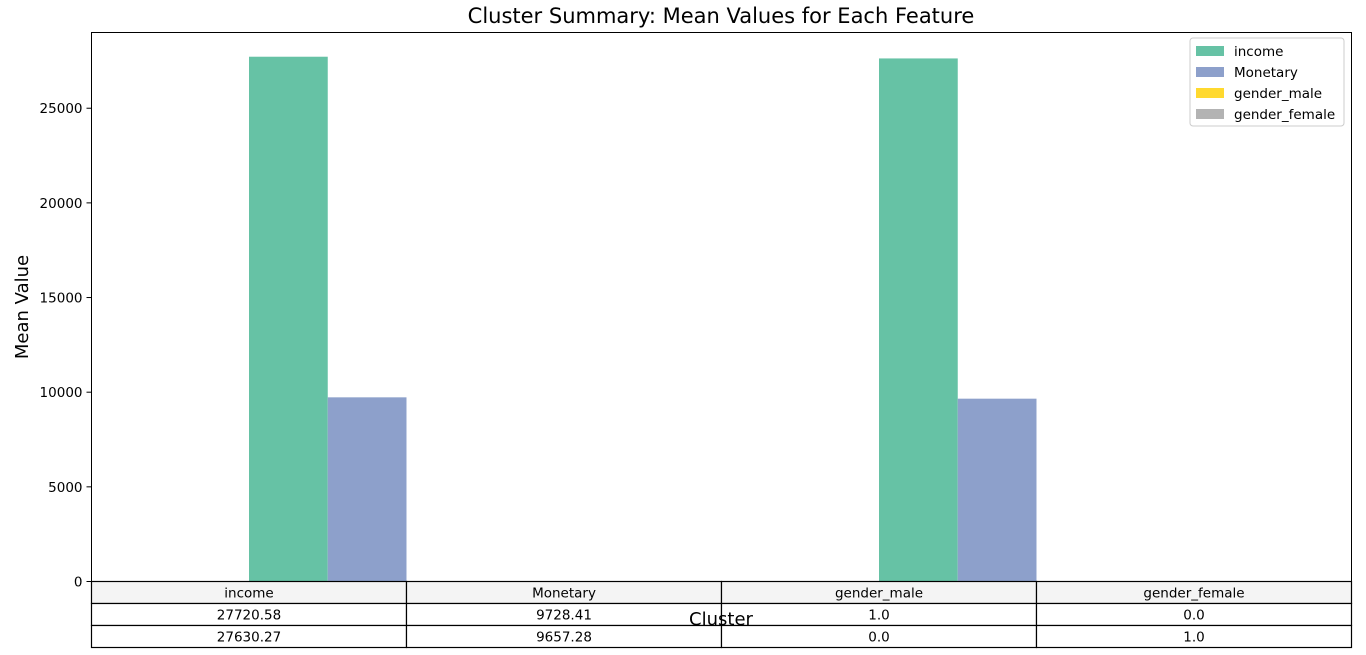 The image size is (1366, 655). Describe the element at coordinates (564, 638) in the screenshot. I see `table-cell-value: 9657.28` at that location.